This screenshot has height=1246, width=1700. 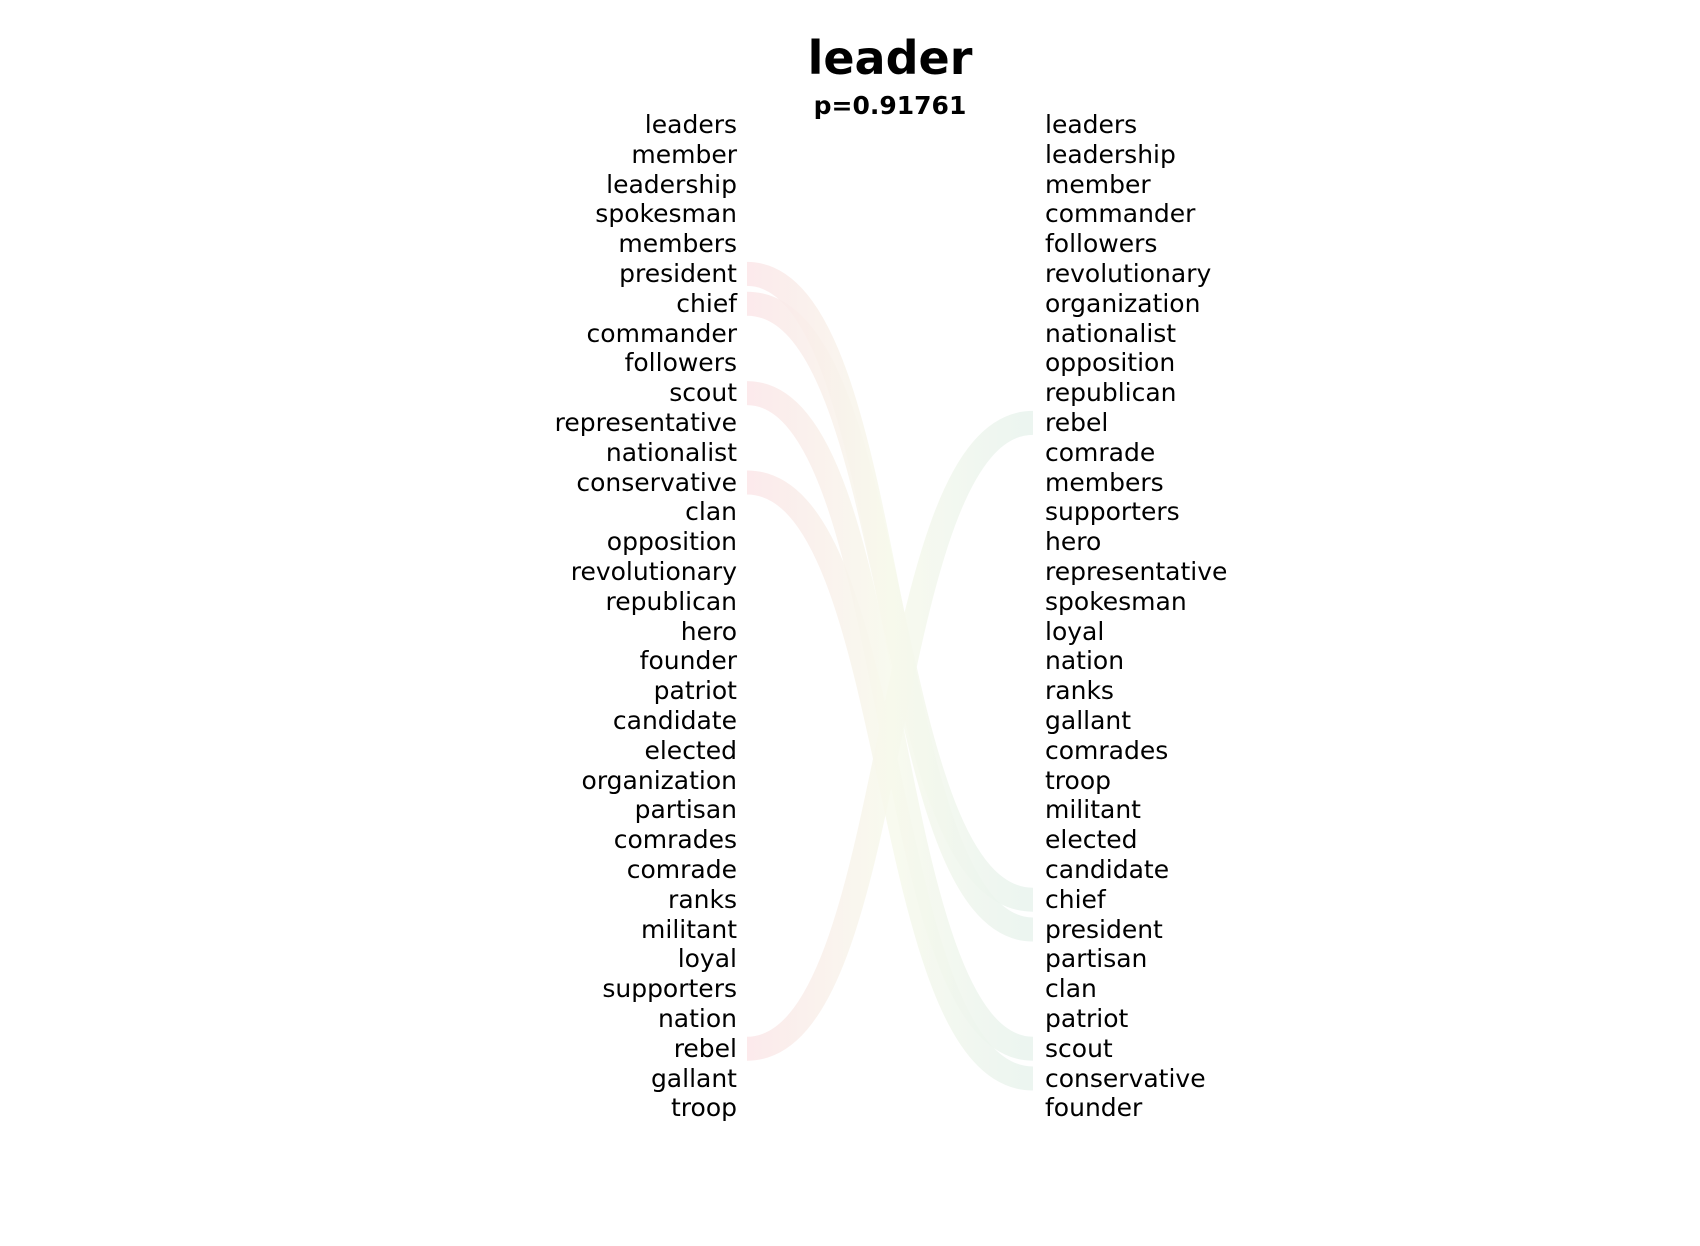 I want to click on right-word: rebel, so click(x=1077, y=422).